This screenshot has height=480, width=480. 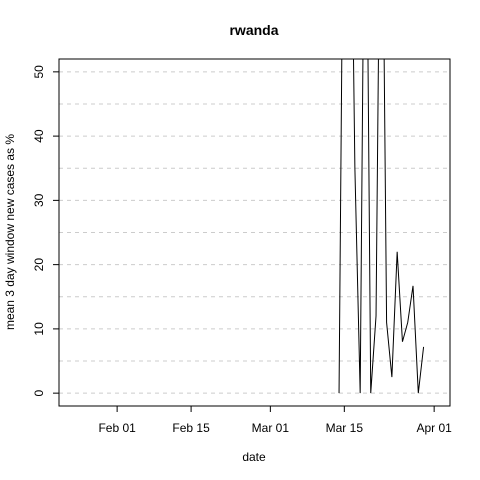 I want to click on chart-title: rwanda, so click(x=253, y=30).